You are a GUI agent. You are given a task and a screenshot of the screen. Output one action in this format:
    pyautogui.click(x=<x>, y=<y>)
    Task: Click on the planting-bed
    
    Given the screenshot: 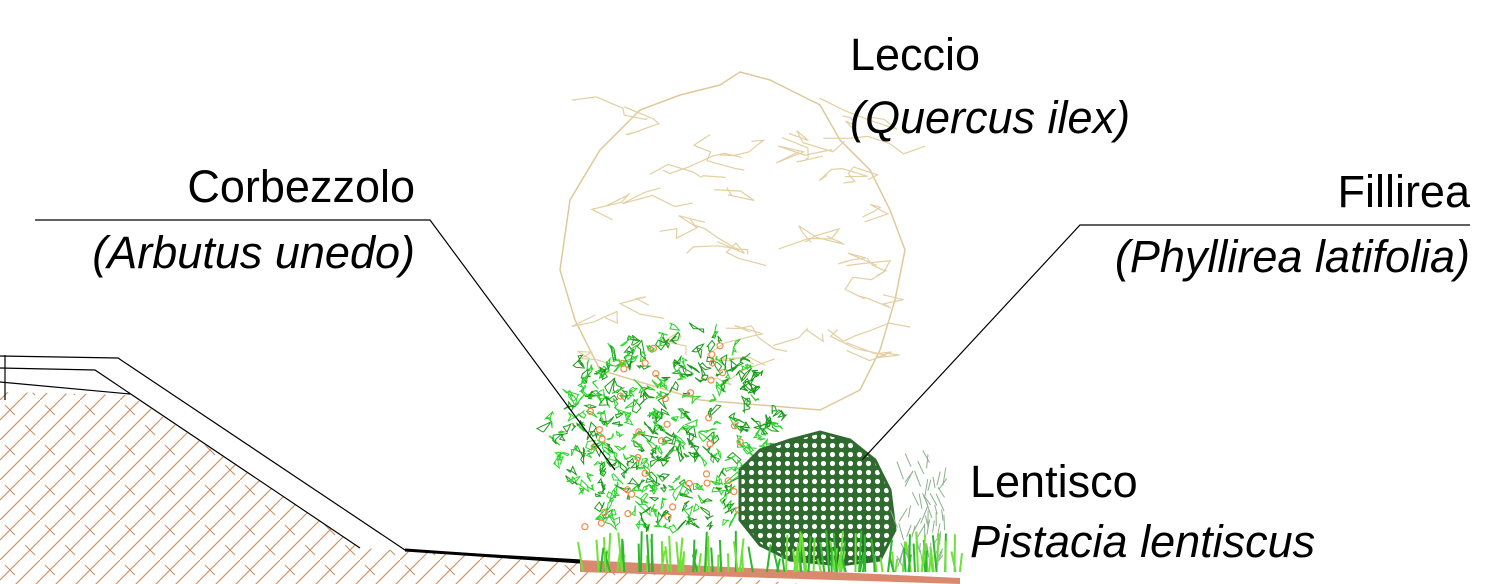 What is the action you would take?
    pyautogui.click(x=770, y=572)
    